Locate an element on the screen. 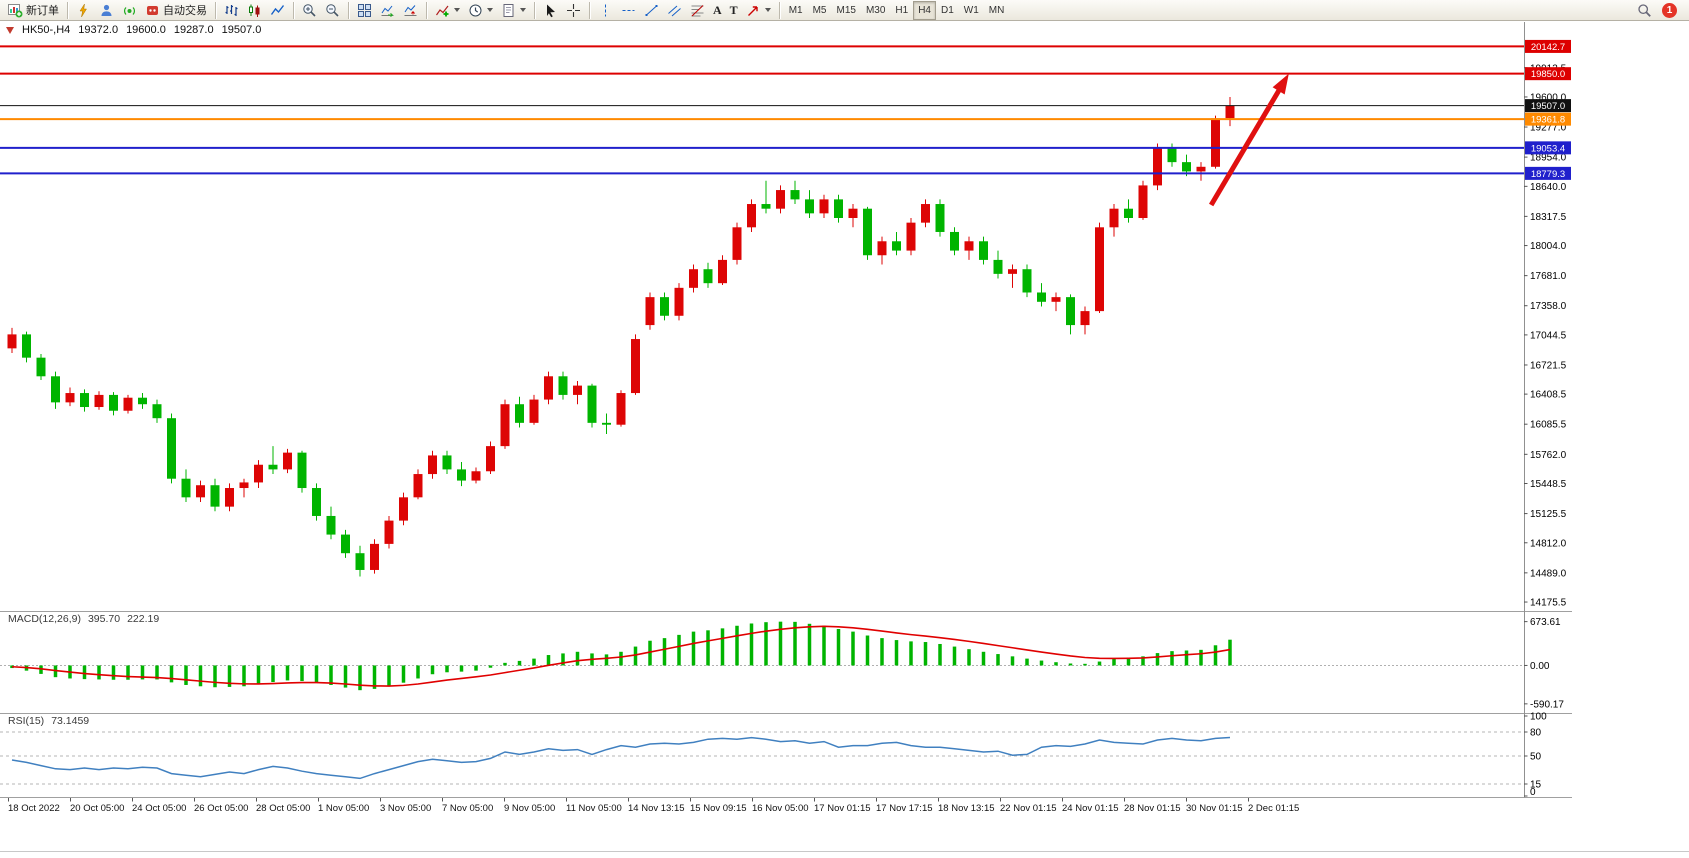  metaeditor-icon is located at coordinates (83, 10).